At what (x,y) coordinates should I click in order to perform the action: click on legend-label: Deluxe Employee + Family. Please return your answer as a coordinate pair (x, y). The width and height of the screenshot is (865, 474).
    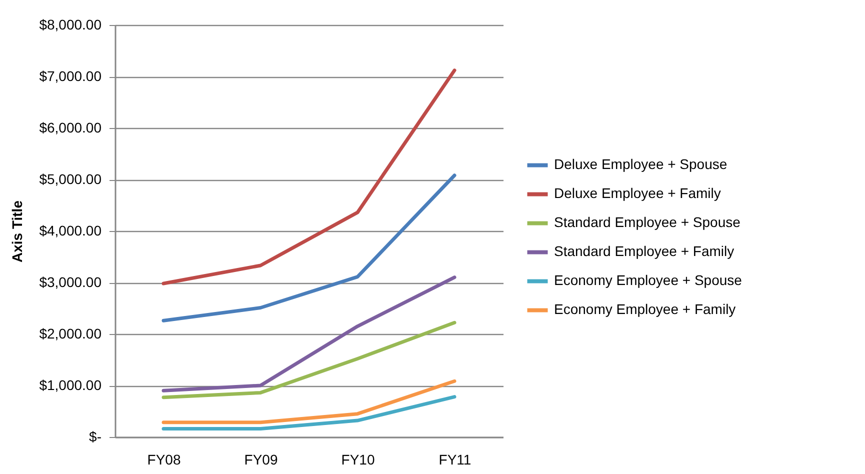
    Looking at the image, I should click on (637, 193).